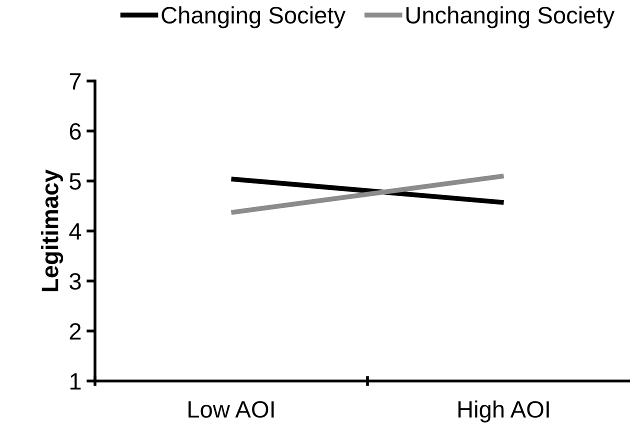  I want to click on x-tick-label: Low AOI, so click(231, 409).